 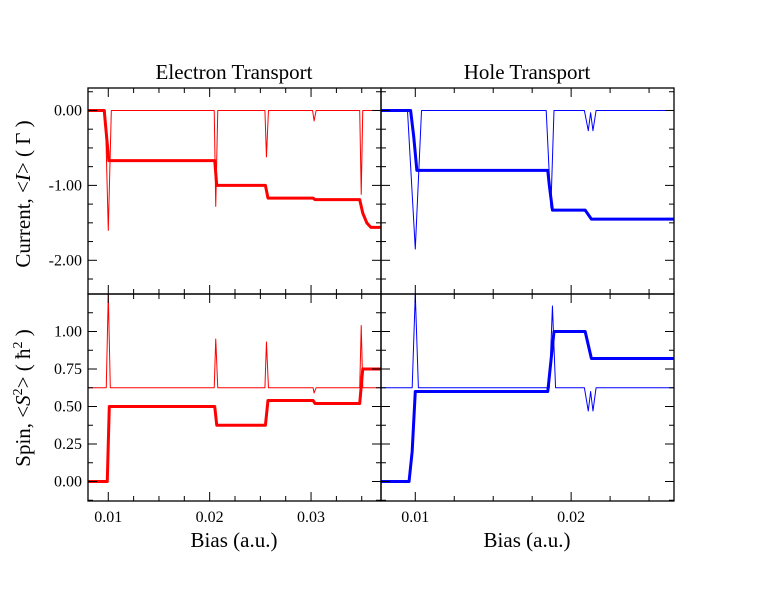 What do you see at coordinates (65, 185) in the screenshot?
I see `y-tick-label: -1.00` at bounding box center [65, 185].